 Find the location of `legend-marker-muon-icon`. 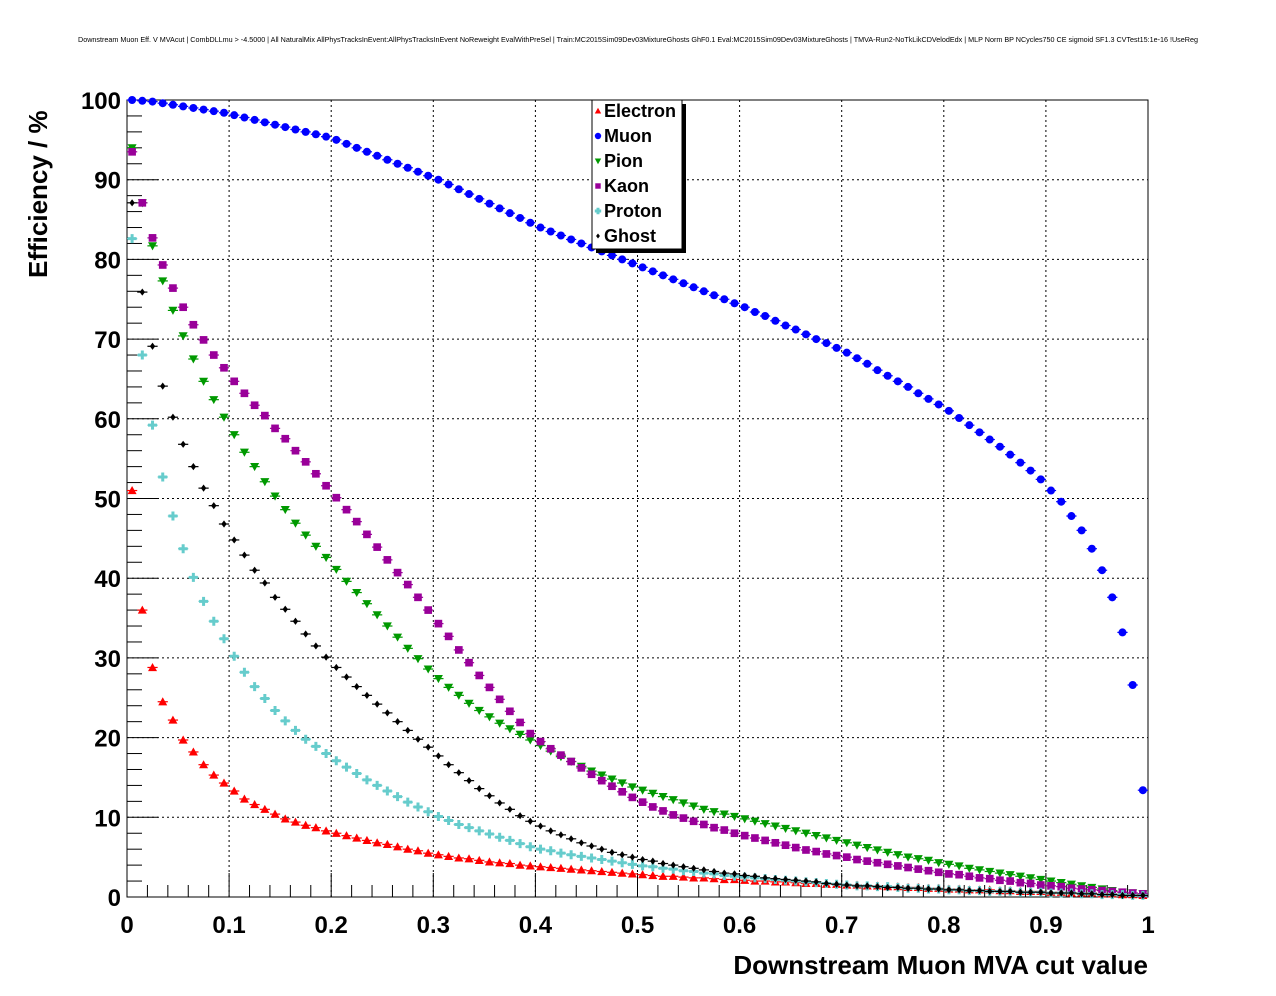

legend-marker-muon-icon is located at coordinates (598, 136).